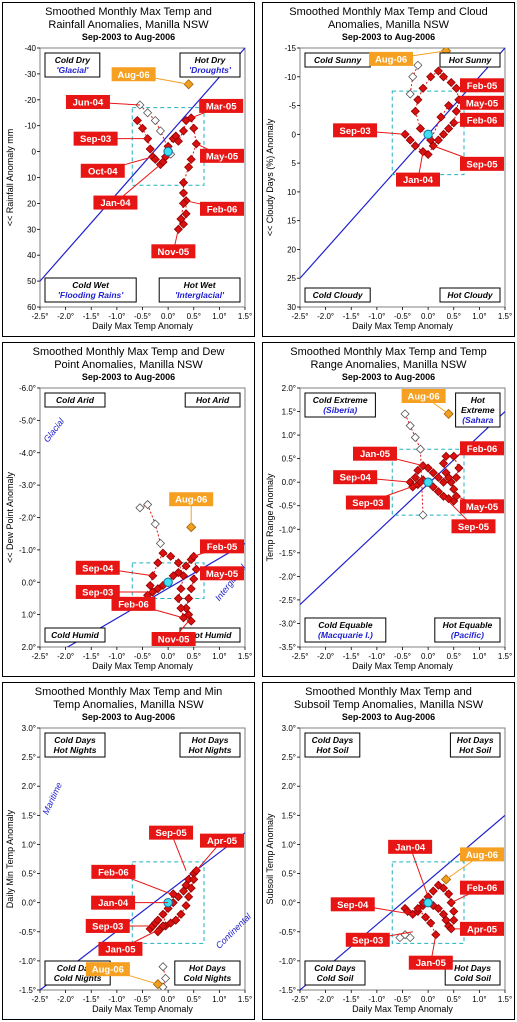 The height and width of the screenshot is (1022, 517). I want to click on y-tick-label: 30, so click(31, 229).